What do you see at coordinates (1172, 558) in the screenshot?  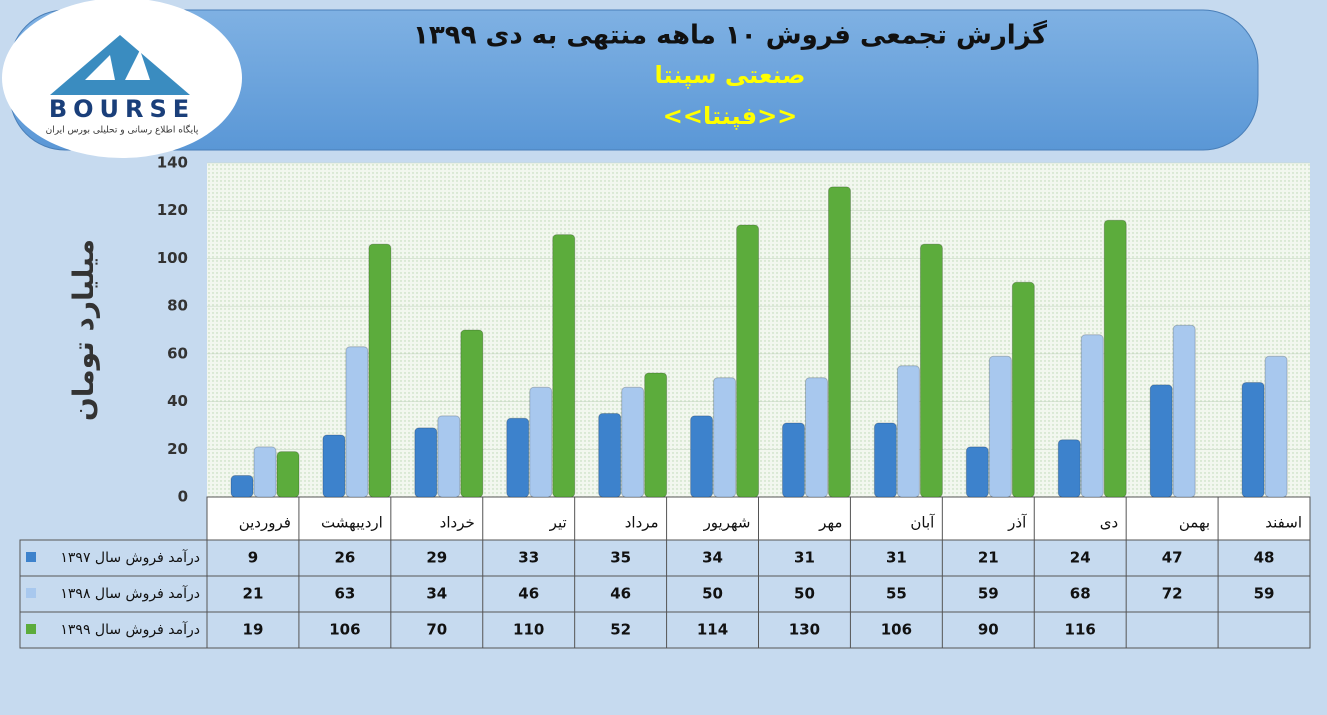 I see `table-cell: 47` at bounding box center [1172, 558].